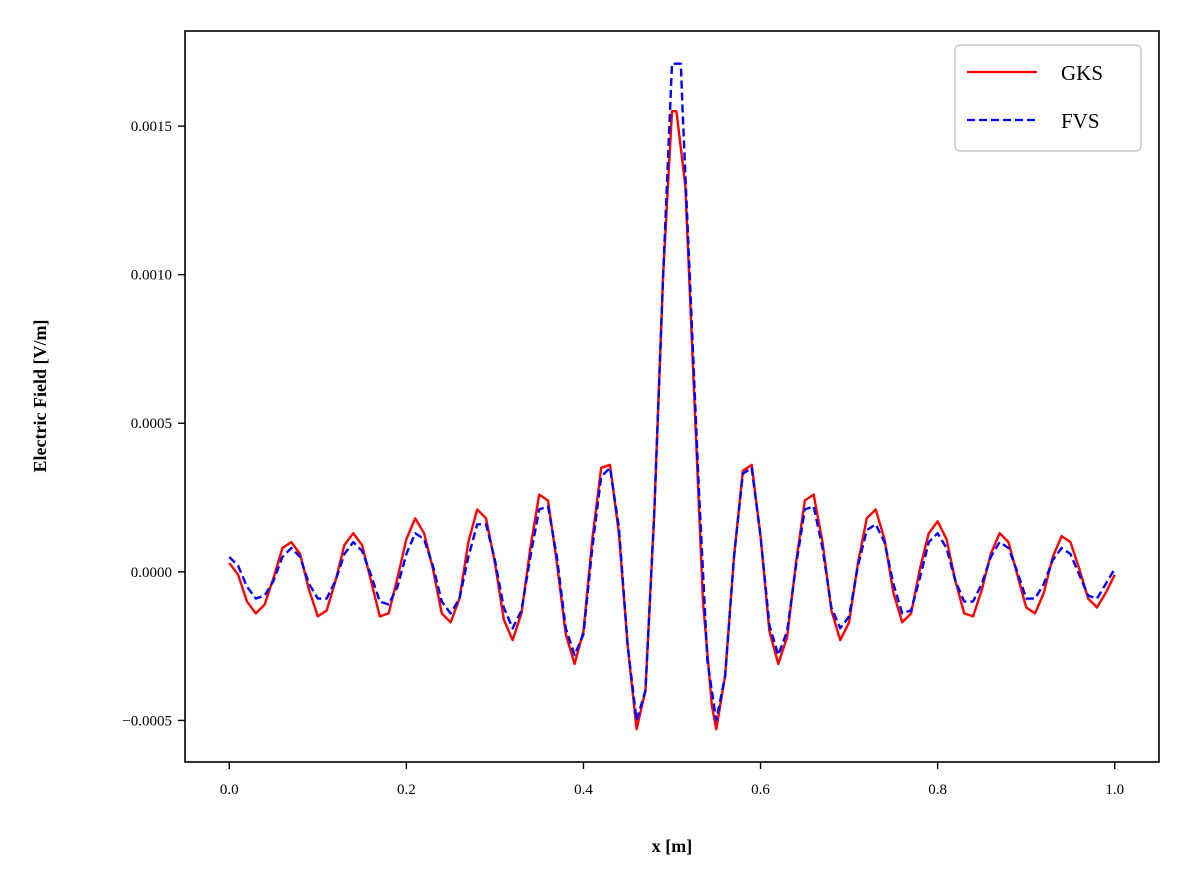 The height and width of the screenshot is (893, 1188). Describe the element at coordinates (672, 780) in the screenshot. I see `x-axis: 0.0 0.2 0.4 0.6 0.8 1.0` at that location.